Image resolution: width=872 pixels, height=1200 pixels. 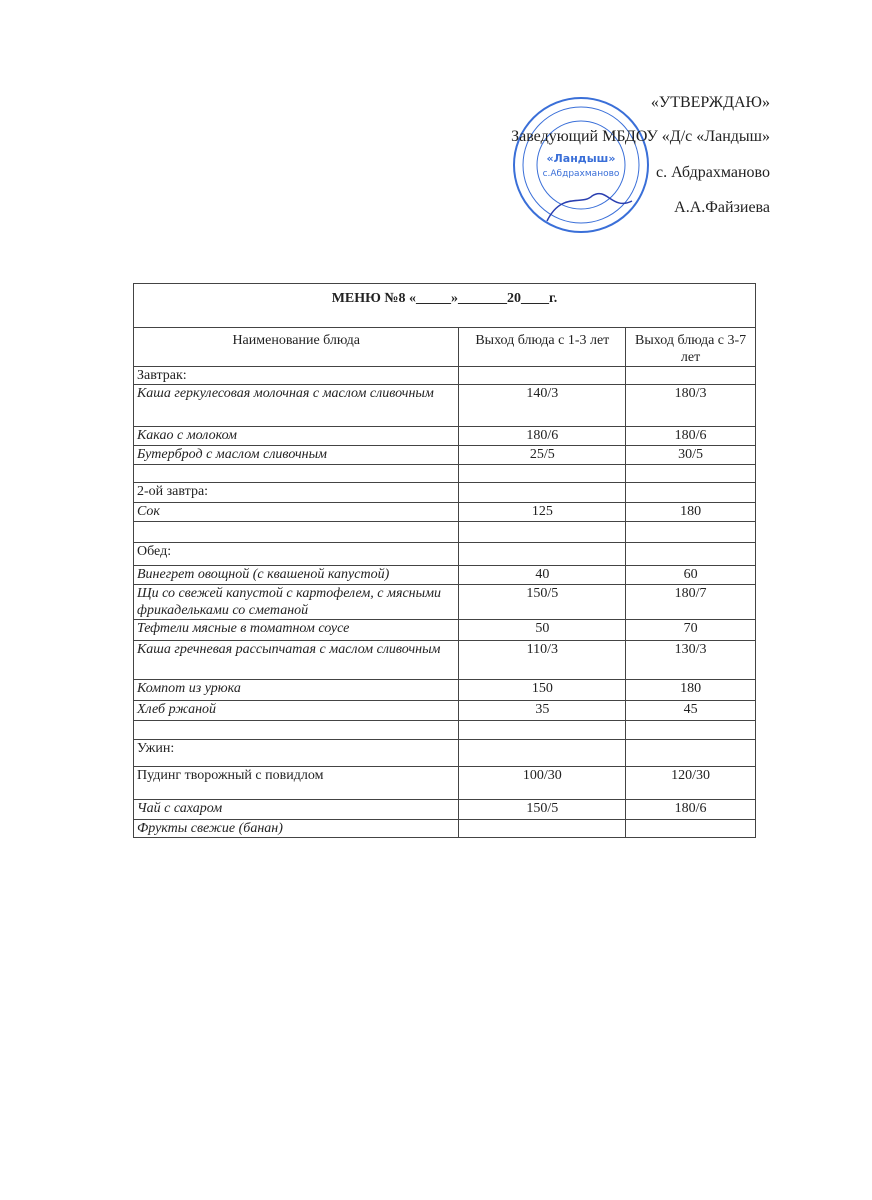 I want to click on dish-name: 2-ой завтра:, so click(x=296, y=492).